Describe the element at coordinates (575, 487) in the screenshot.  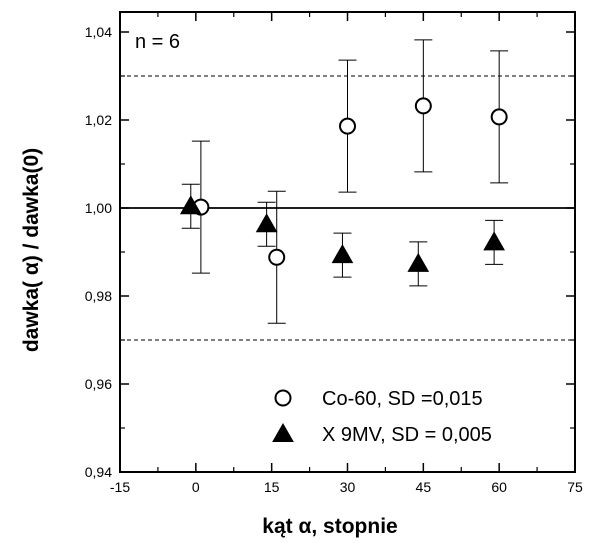
I see `x-tick-label: 75` at that location.